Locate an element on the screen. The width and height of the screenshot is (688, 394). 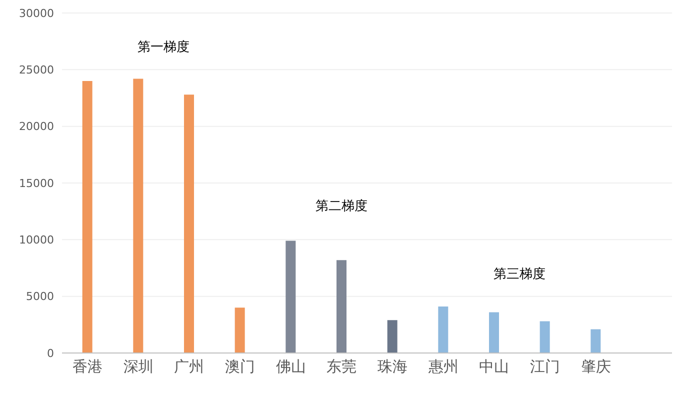
x-tick-label: 东莞 is located at coordinates (341, 367).